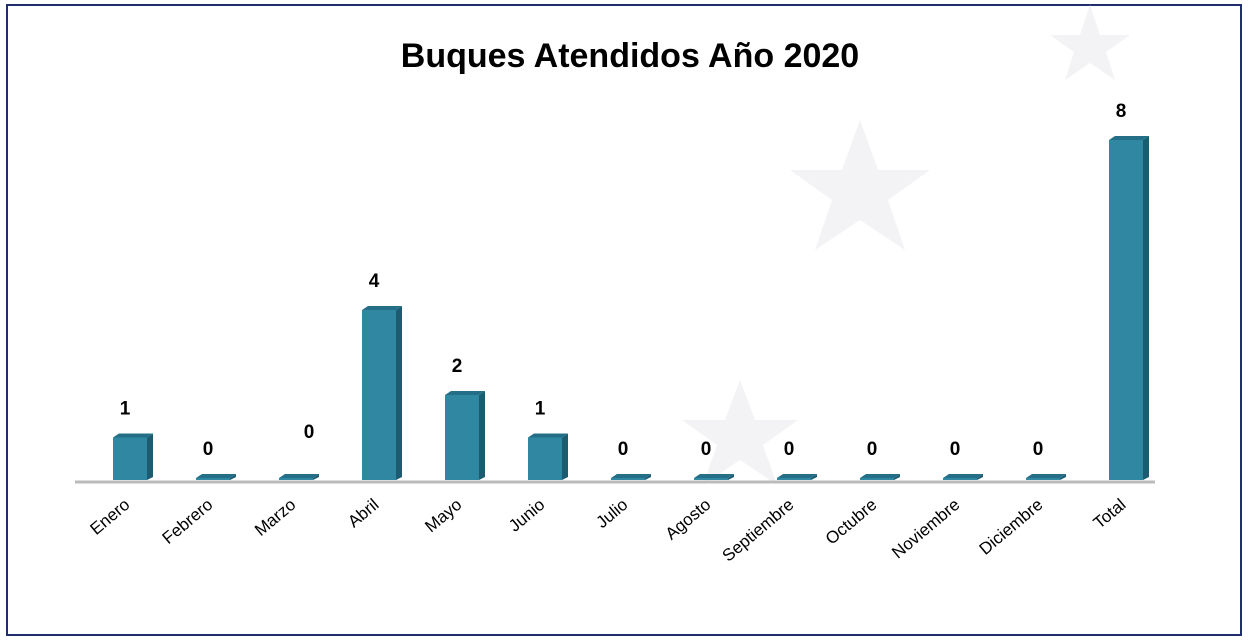 The image size is (1249, 641). What do you see at coordinates (457, 366) in the screenshot?
I see `data-label: 2` at bounding box center [457, 366].